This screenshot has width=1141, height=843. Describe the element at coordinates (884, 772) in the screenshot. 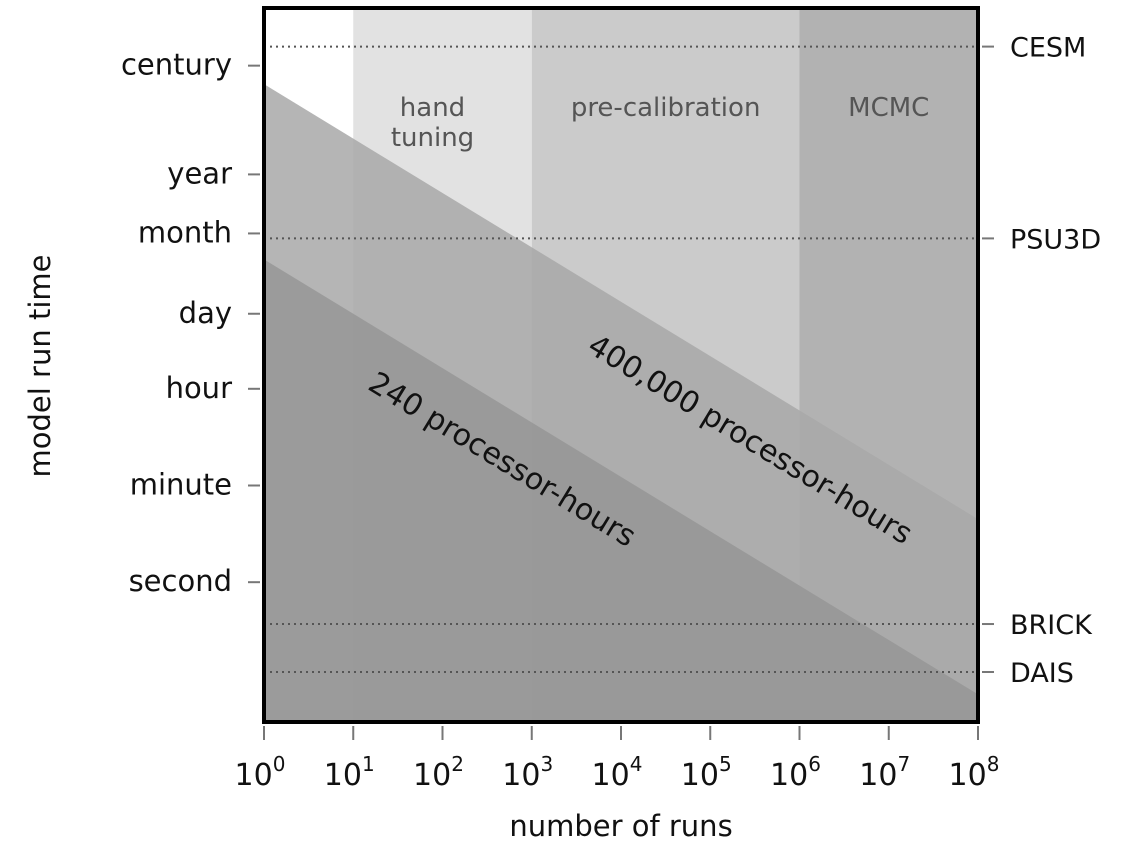

I see `x-tick-label-7: 10⁷` at that location.